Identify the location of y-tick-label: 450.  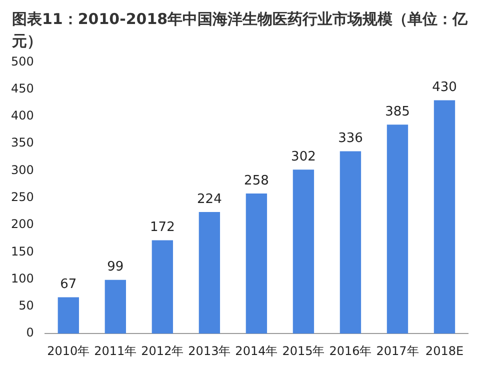
(22, 88).